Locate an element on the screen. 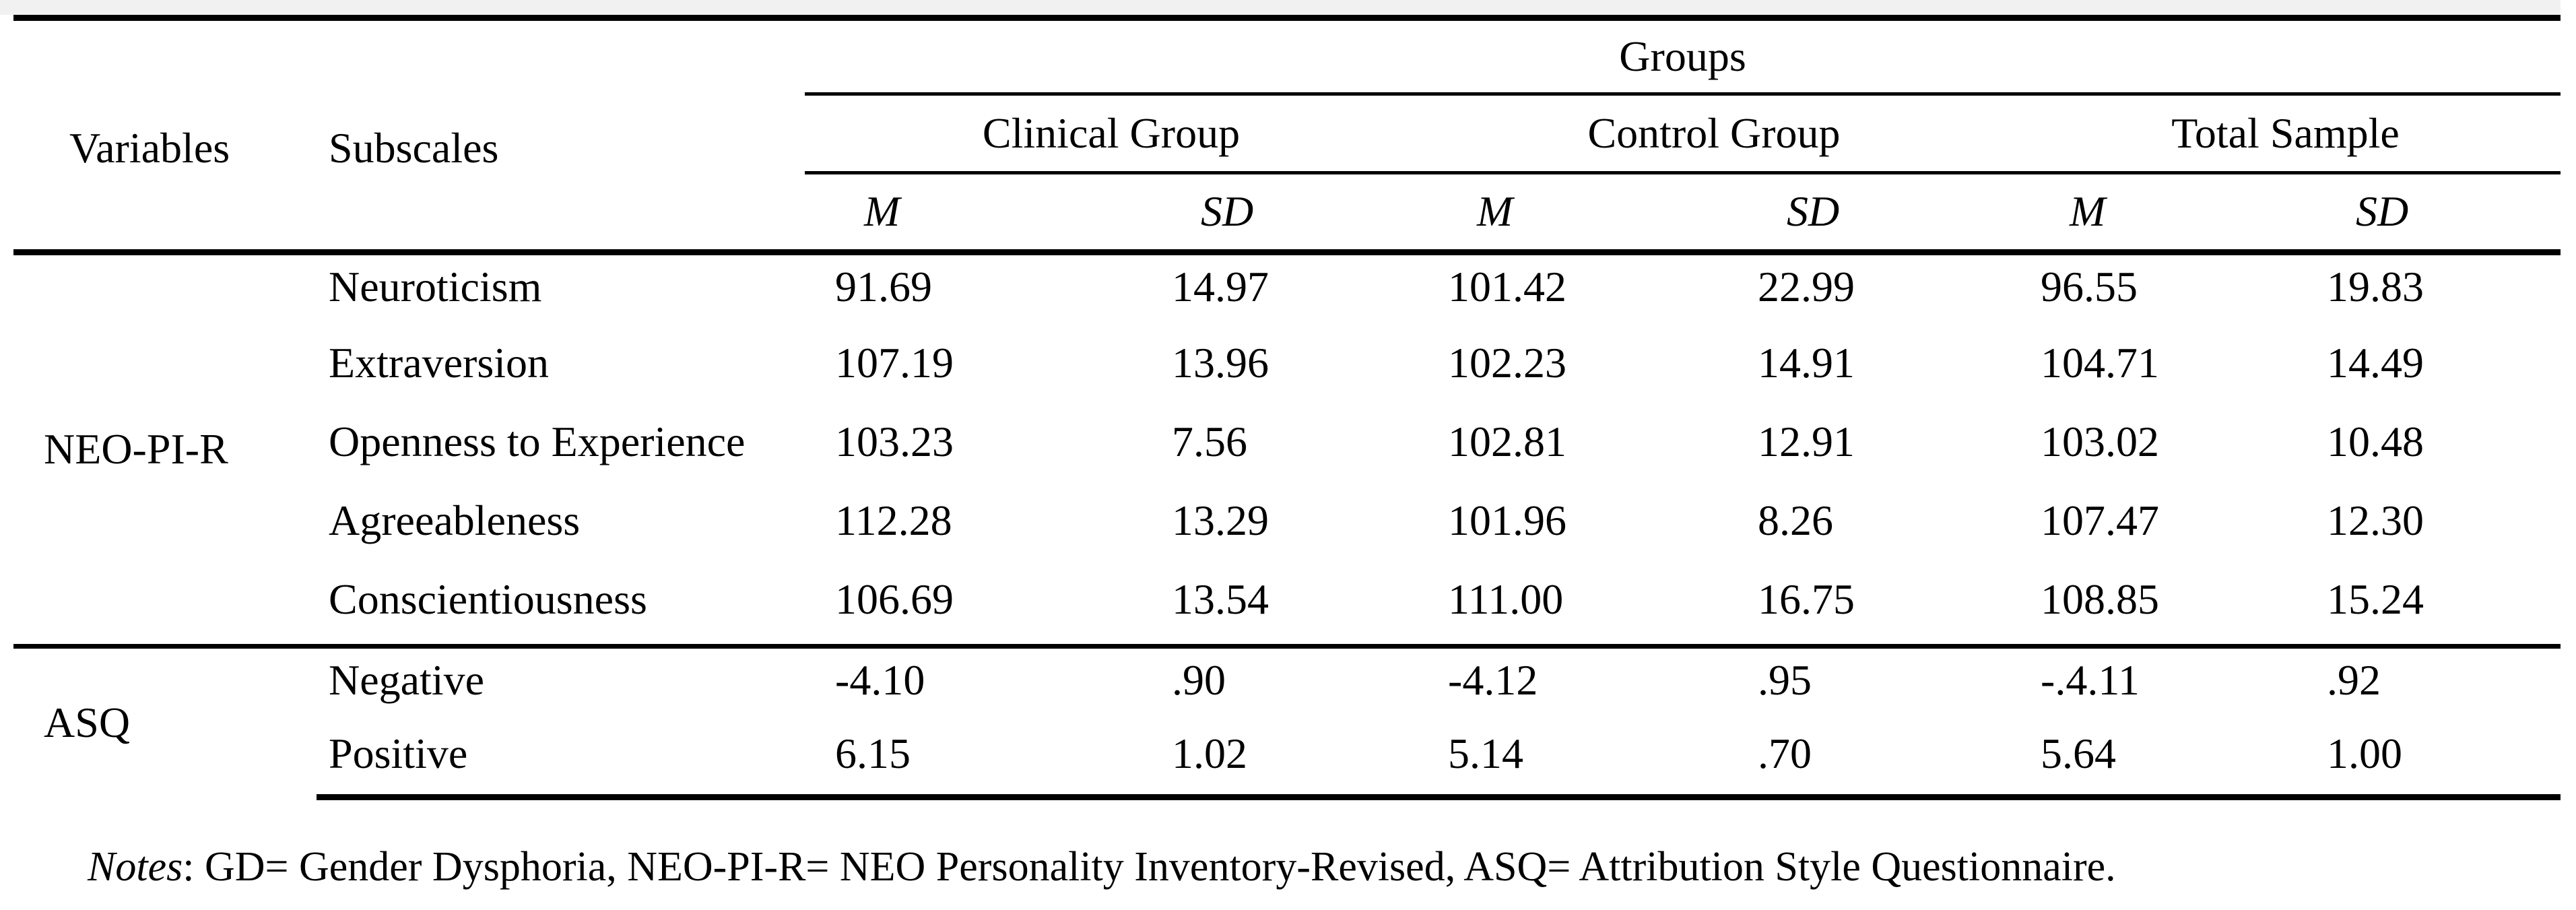  table-cell: 8.26 is located at coordinates (1795, 520).